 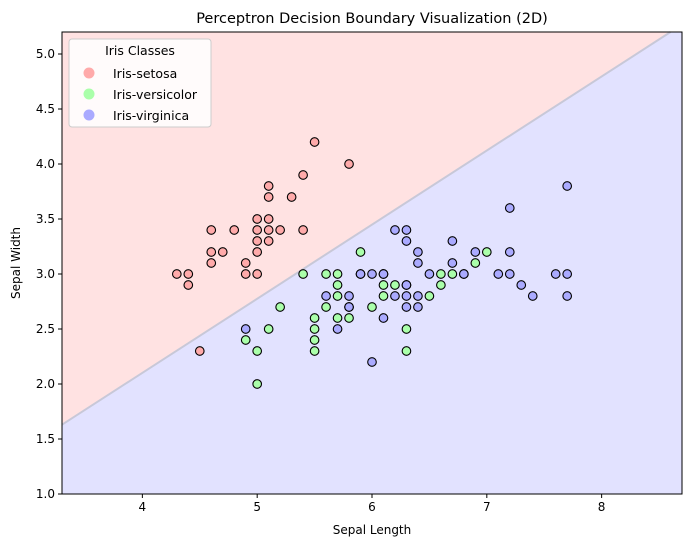 What do you see at coordinates (89, 115) in the screenshot?
I see `legend-marker-iris-virginica` at bounding box center [89, 115].